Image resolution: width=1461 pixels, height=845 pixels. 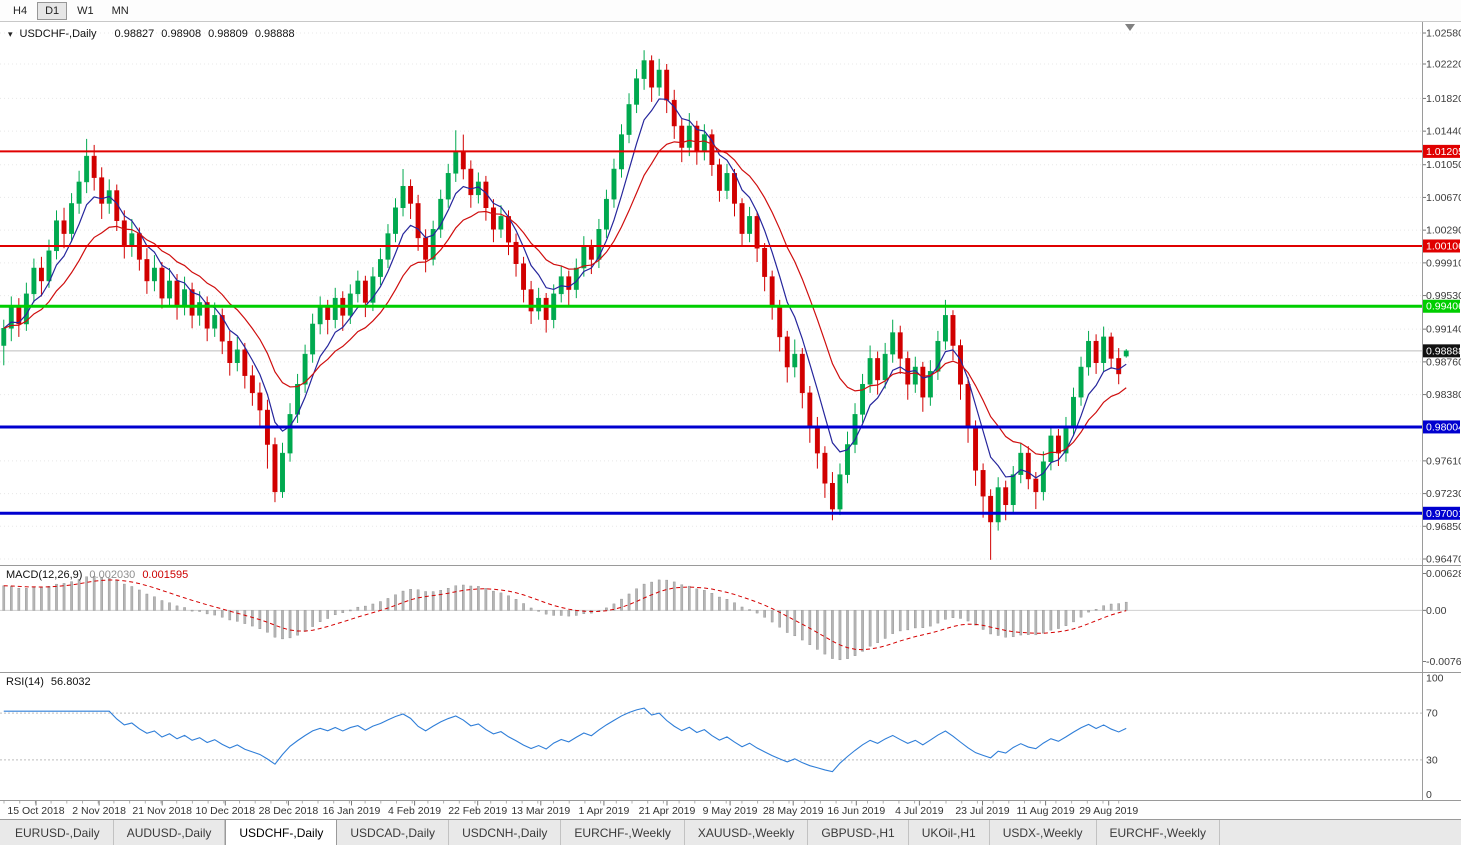 I want to click on macd-legend: MACD(12,26,9) 0.002030 0.001595, so click(x=97, y=575).